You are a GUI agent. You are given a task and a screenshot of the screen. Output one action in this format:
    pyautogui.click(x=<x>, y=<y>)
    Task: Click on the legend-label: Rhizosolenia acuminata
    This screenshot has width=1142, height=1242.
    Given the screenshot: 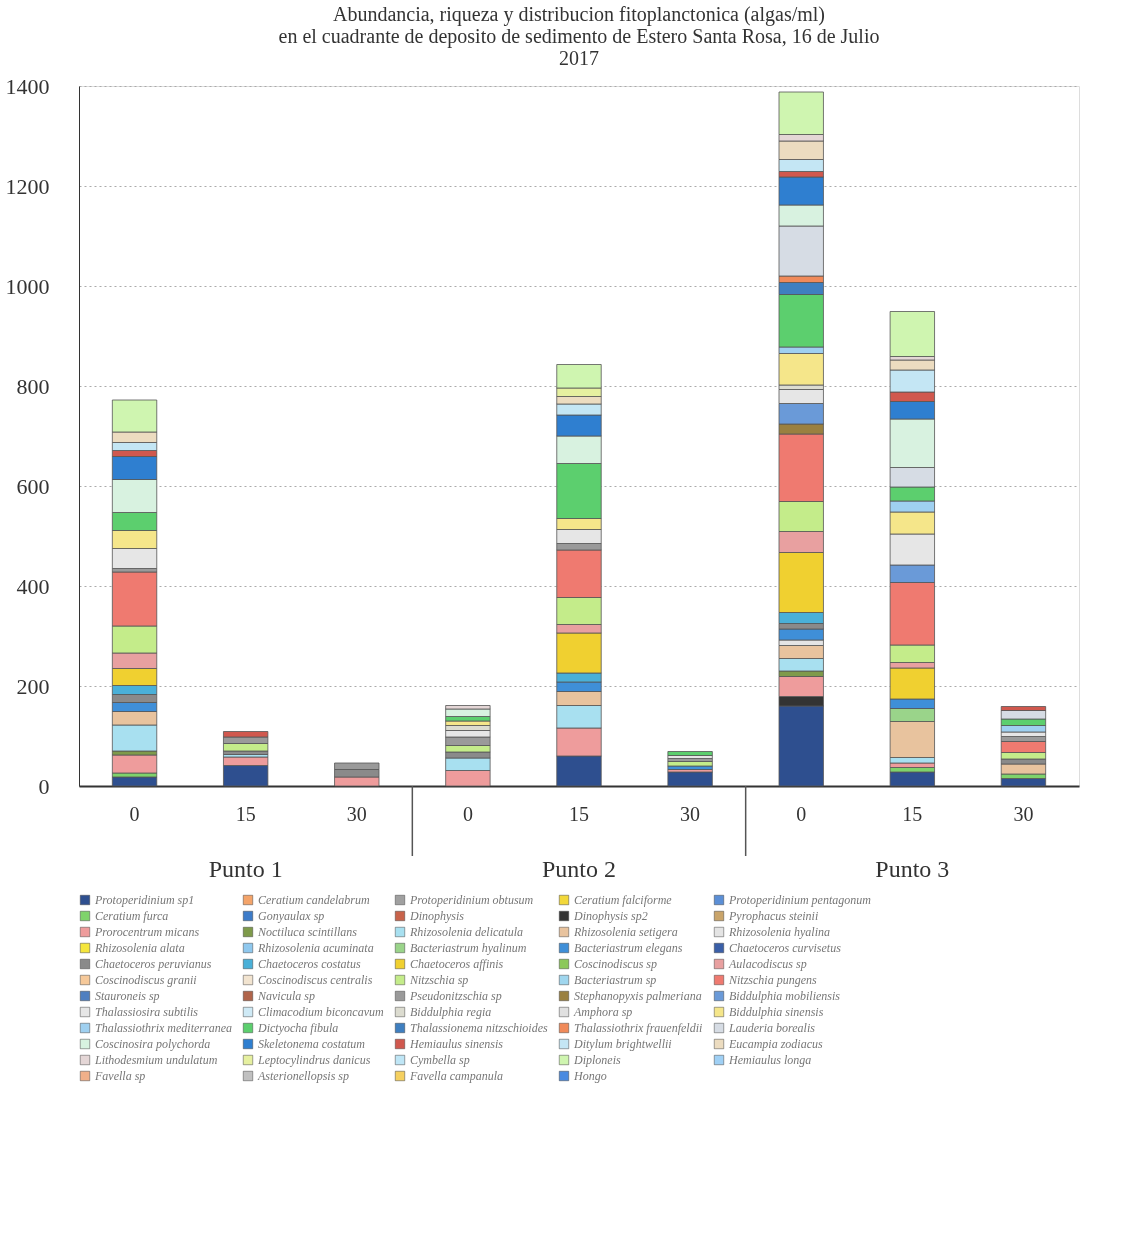 What is the action you would take?
    pyautogui.click(x=315, y=948)
    